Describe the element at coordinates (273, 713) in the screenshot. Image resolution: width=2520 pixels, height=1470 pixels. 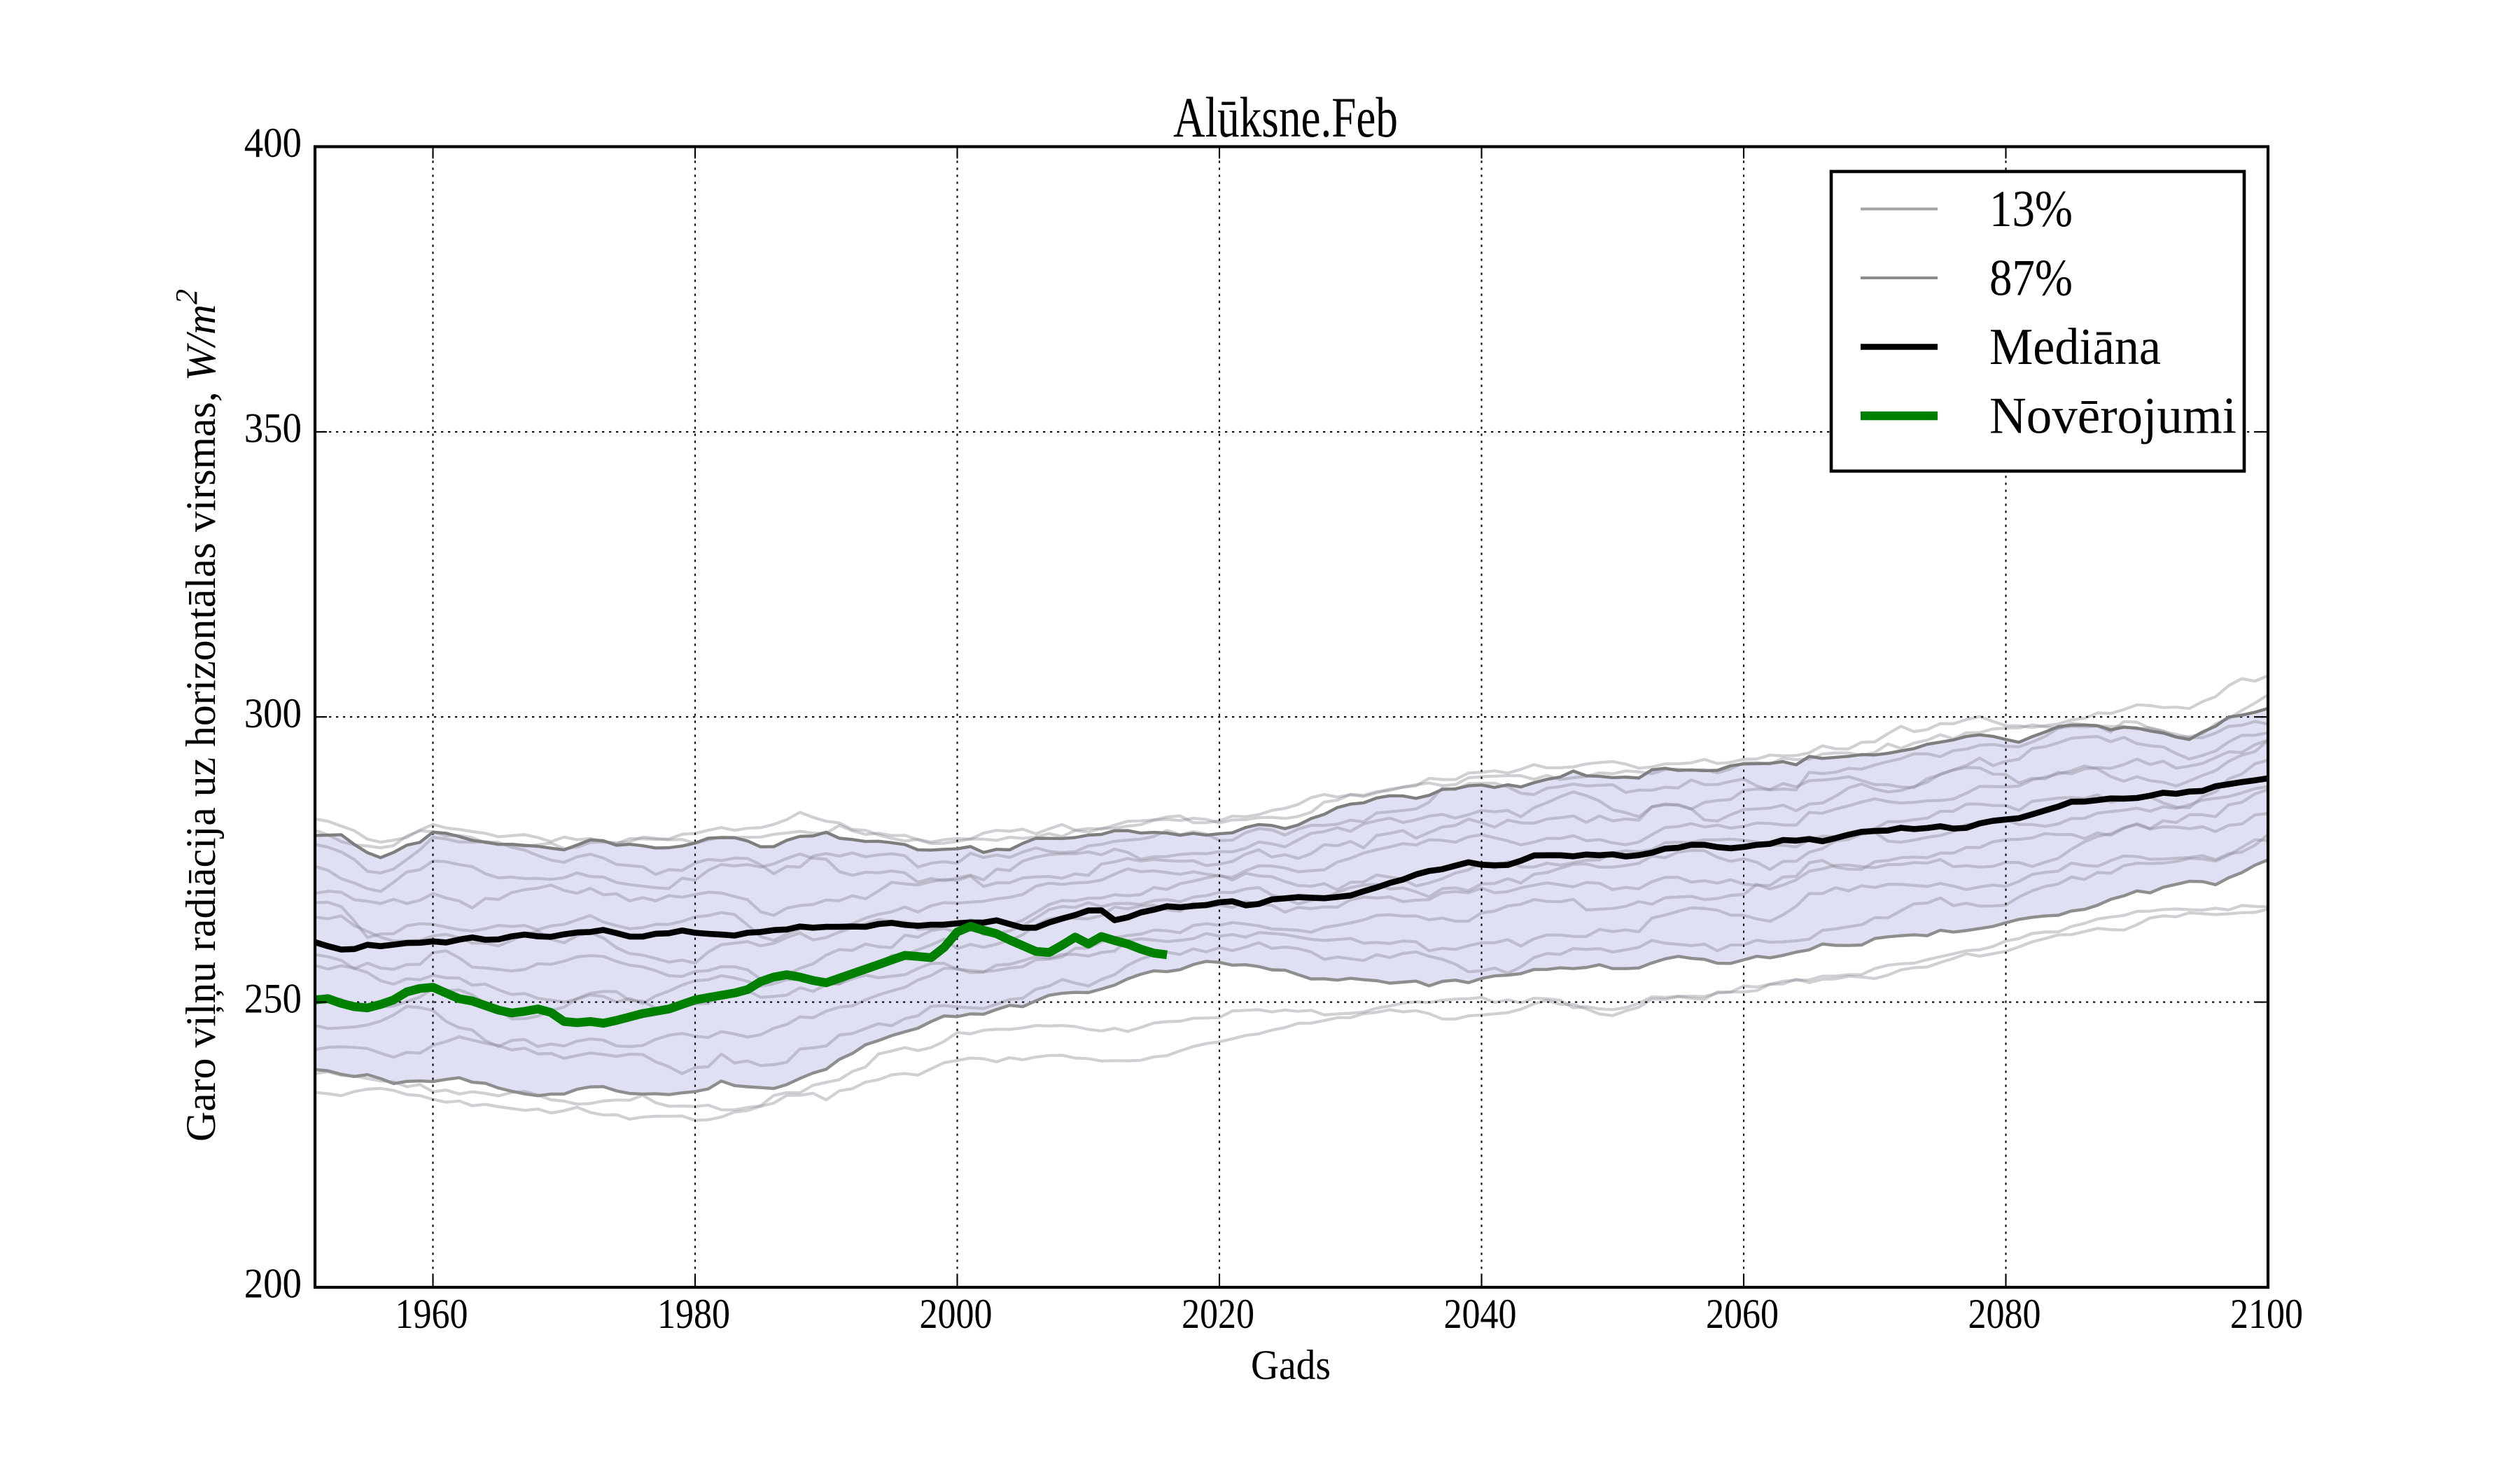
I see `svg-text: 300` at that location.